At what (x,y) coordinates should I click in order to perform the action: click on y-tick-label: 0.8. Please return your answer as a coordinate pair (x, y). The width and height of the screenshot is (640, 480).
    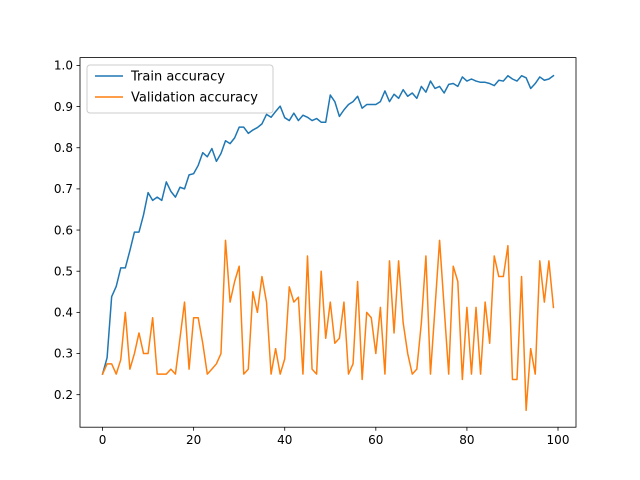
    Looking at the image, I should click on (63, 148).